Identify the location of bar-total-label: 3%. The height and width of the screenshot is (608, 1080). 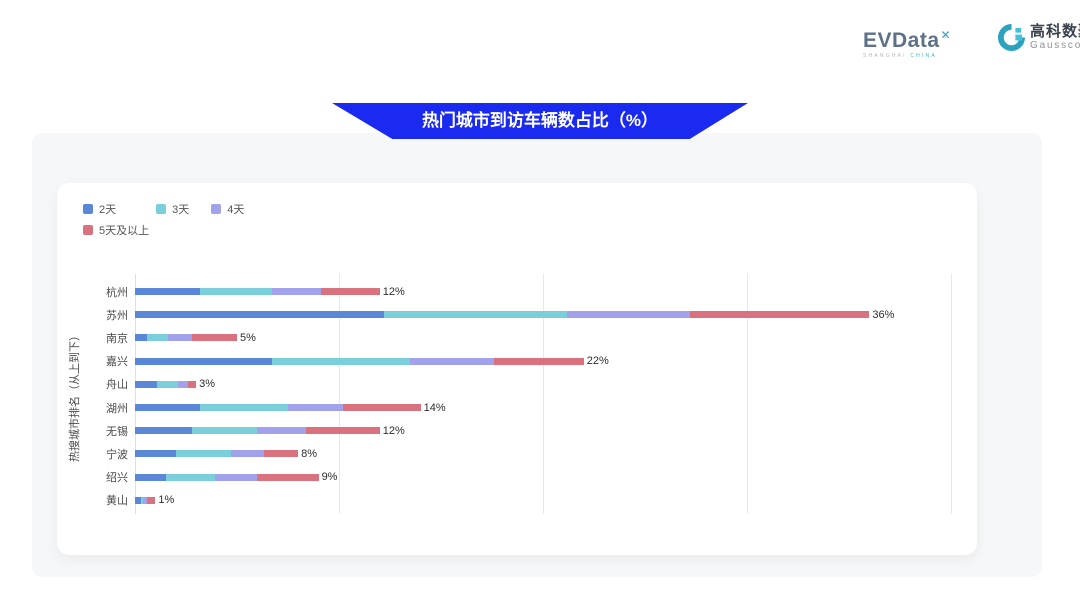
(207, 384).